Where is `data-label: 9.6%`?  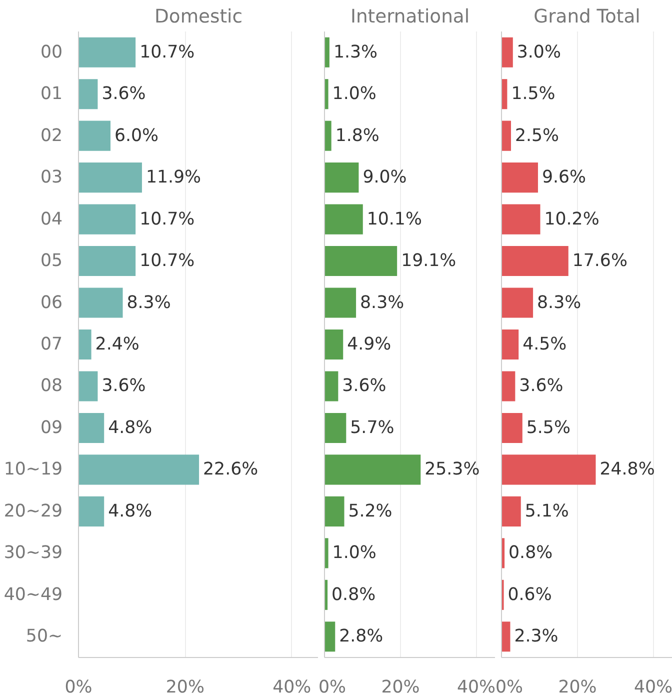
data-label: 9.6% is located at coordinates (564, 178).